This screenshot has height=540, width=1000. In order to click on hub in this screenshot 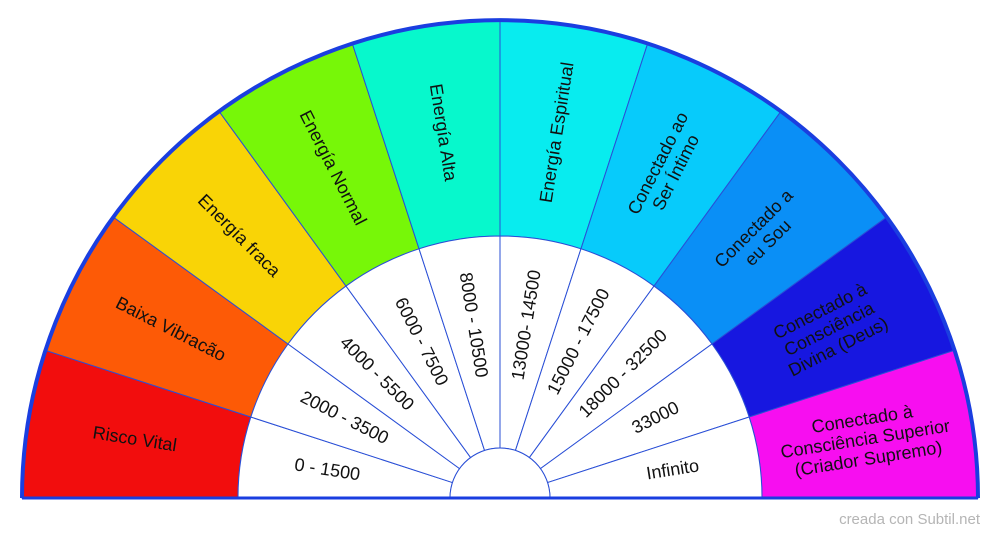, I will do `click(500, 473)`.